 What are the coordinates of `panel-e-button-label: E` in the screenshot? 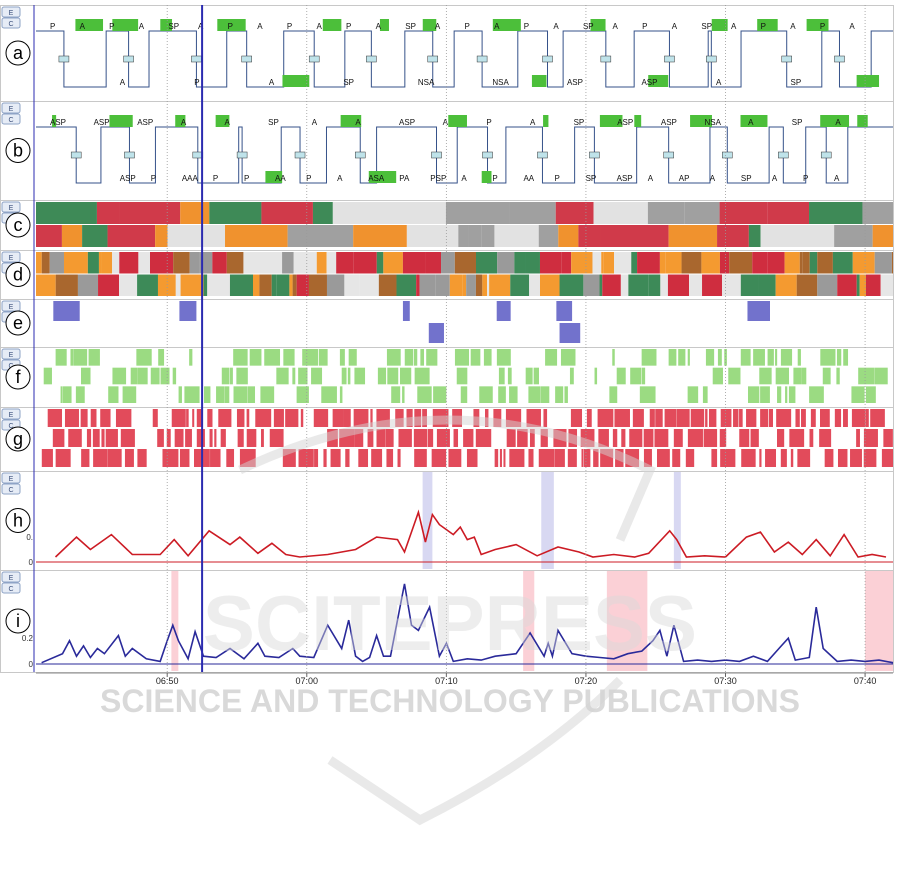 It's located at (11, 307).